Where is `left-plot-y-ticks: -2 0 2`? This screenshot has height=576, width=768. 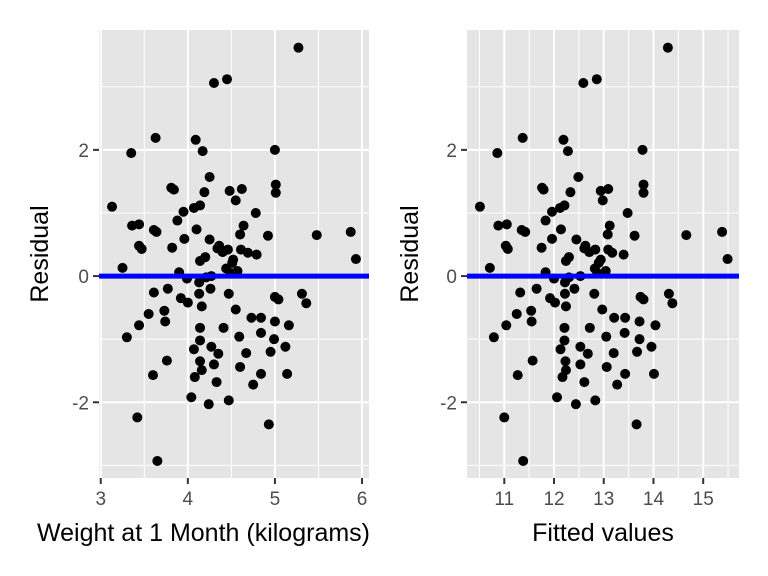 left-plot-y-ticks: -2 0 2 is located at coordinates (85, 277).